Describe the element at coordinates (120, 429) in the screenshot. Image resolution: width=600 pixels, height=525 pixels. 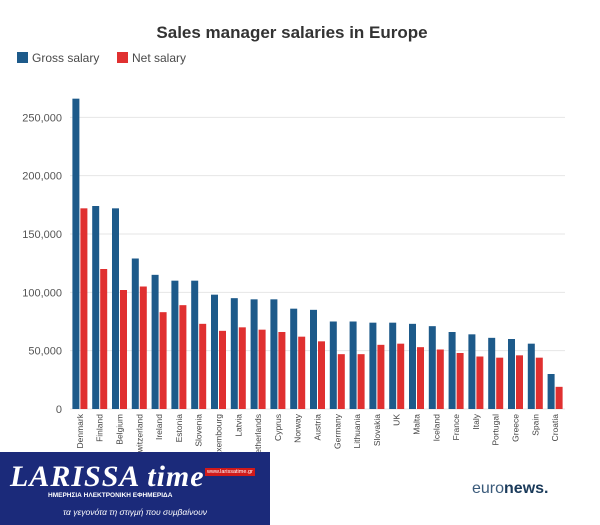
I see `x-tick-label: Belgium` at that location.